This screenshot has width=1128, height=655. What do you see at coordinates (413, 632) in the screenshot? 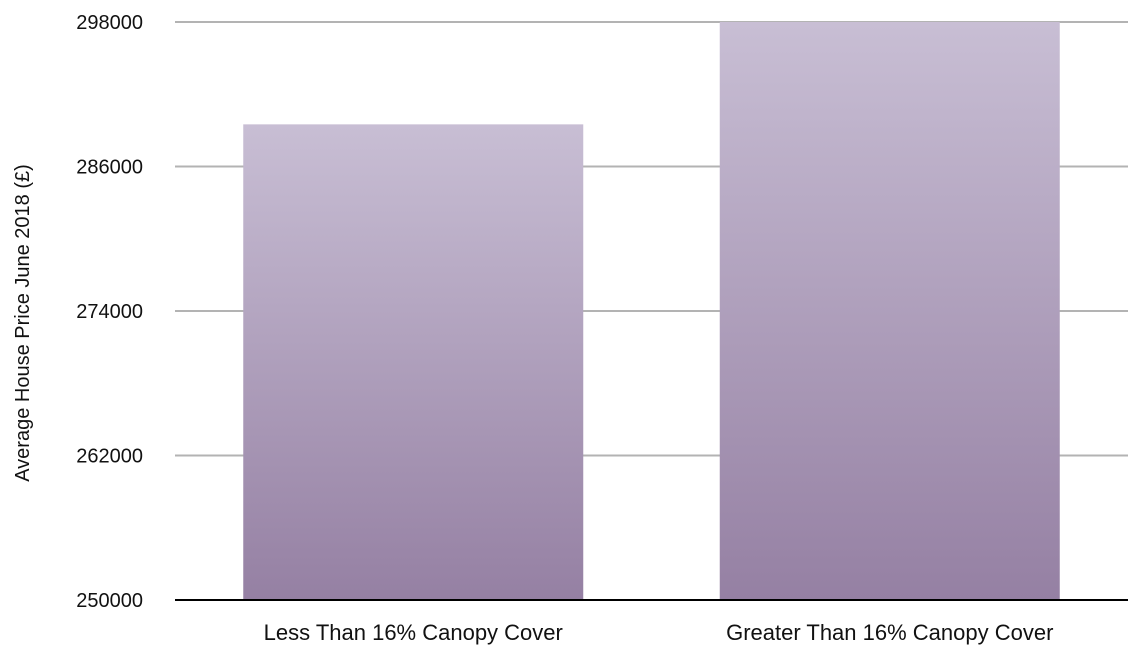
I see `x-tick-label: Less Than 16% Canopy Cover` at bounding box center [413, 632].